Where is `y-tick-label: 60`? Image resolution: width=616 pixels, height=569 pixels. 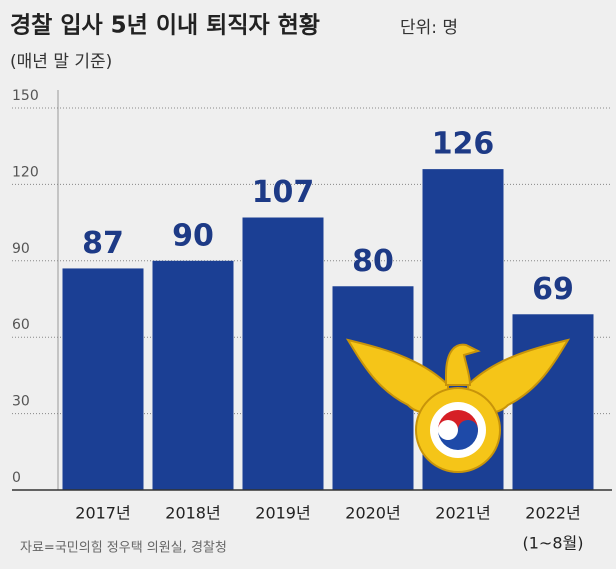
y-tick-label: 60 is located at coordinates (21, 325).